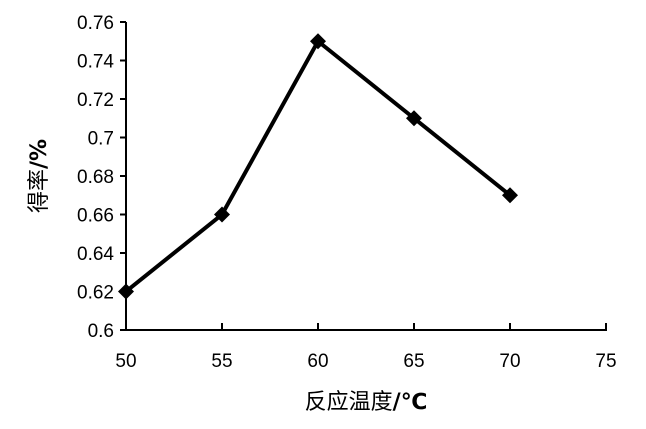  What do you see at coordinates (95, 62) in the screenshot?
I see `y-tick-label: 0.74` at bounding box center [95, 62].